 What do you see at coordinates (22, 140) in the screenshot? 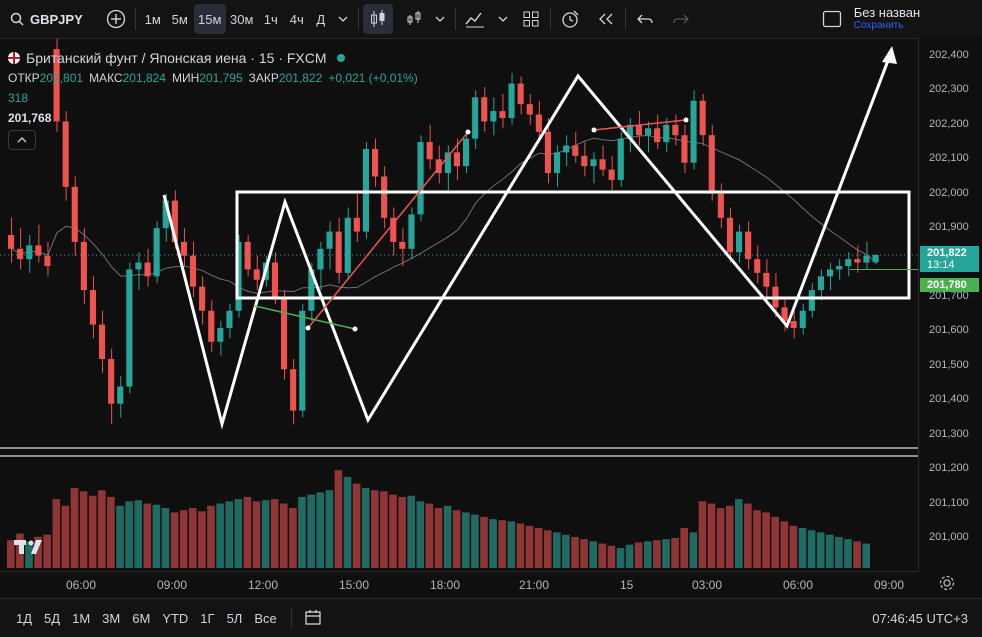
I see `collapse-legend-button` at bounding box center [22, 140].